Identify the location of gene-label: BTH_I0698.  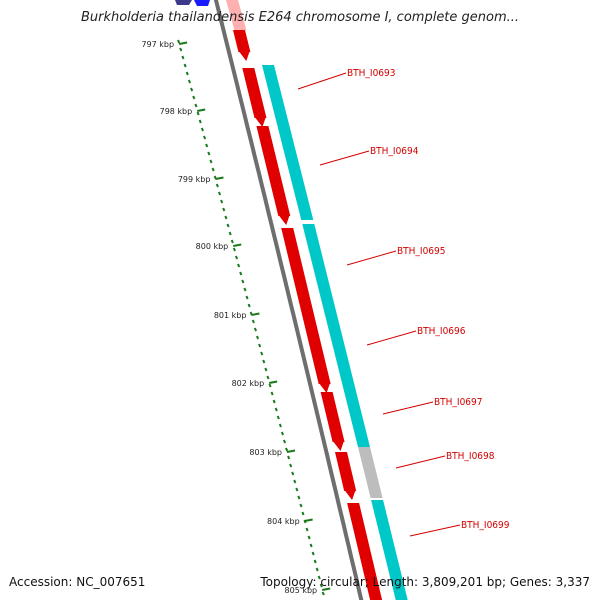
(470, 456).